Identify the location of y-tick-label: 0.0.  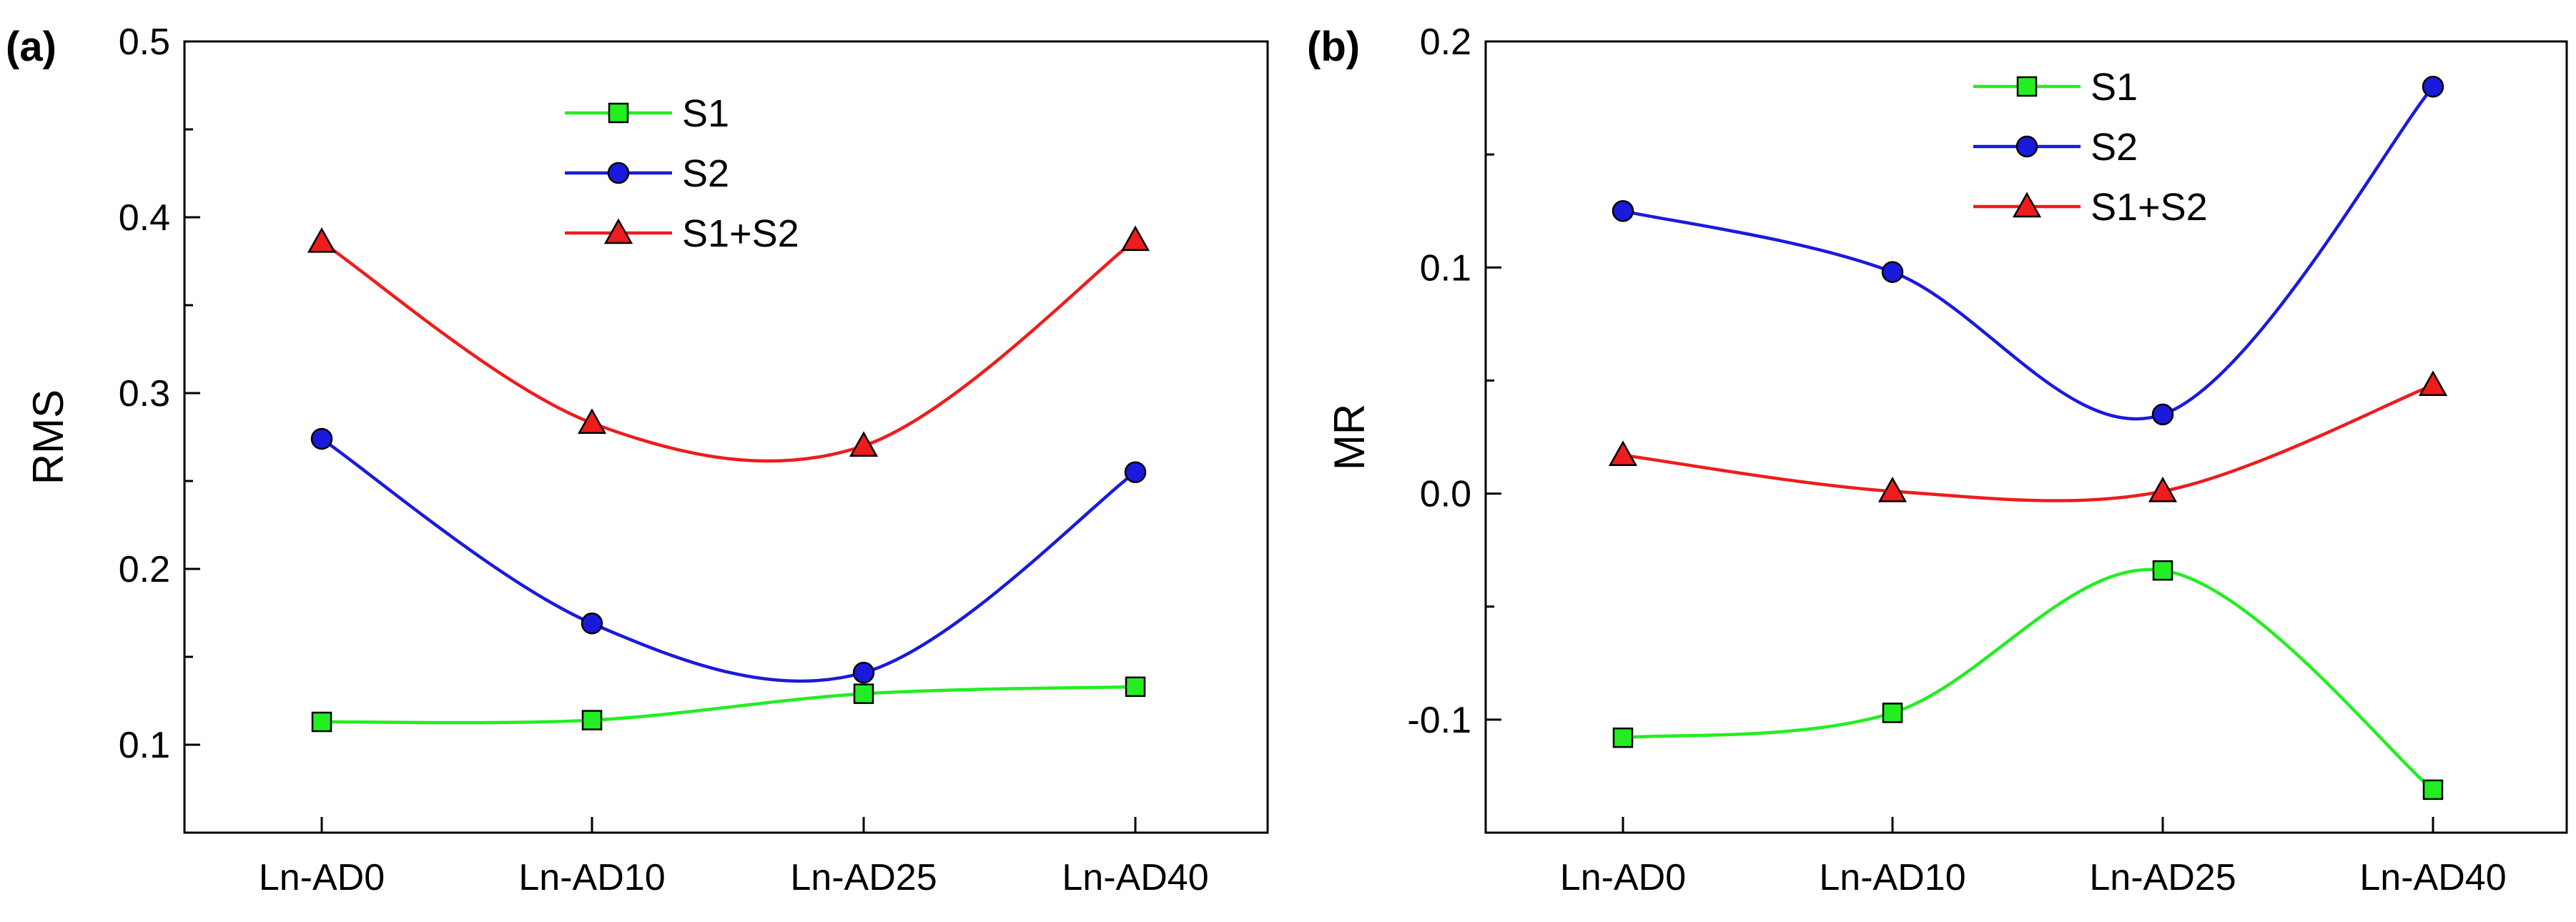
(1445, 495).